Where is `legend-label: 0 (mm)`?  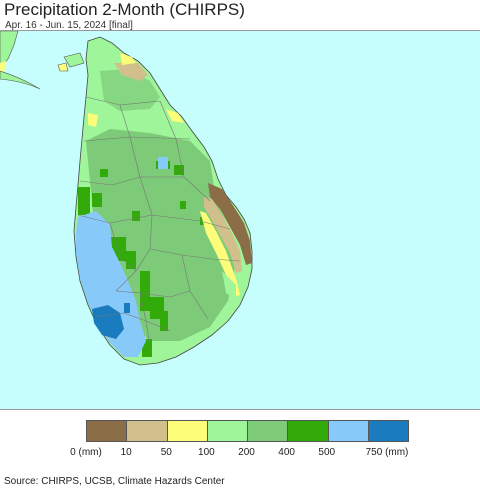
legend-label: 0 (mm) is located at coordinates (86, 452).